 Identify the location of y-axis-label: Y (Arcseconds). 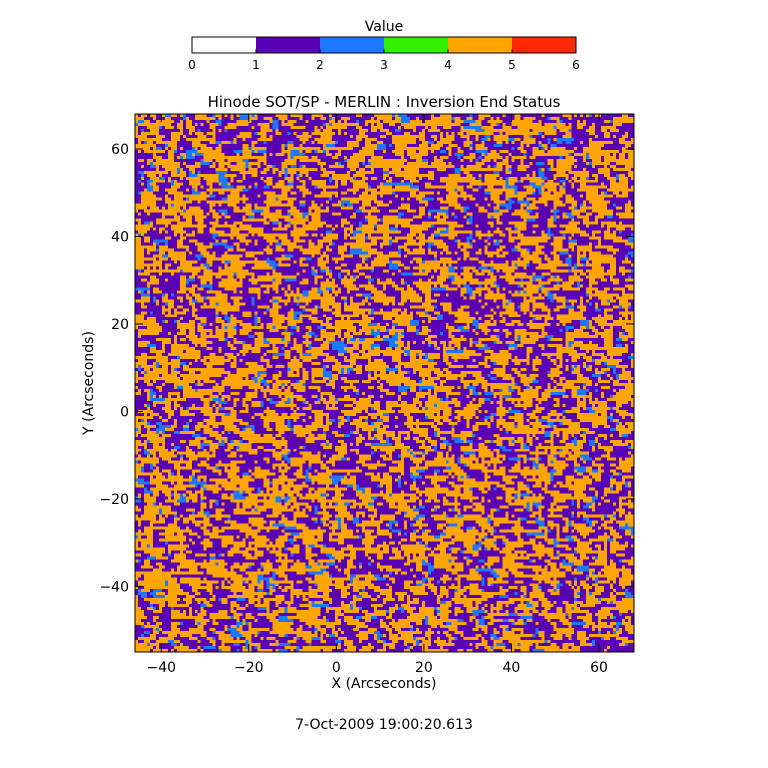
(89, 383).